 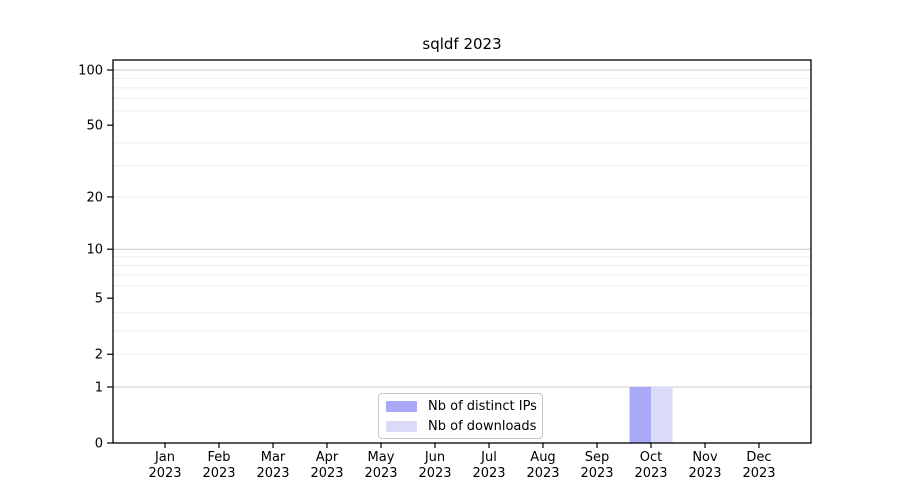 I want to click on x-tick-label-month: Dec, so click(x=758, y=457).